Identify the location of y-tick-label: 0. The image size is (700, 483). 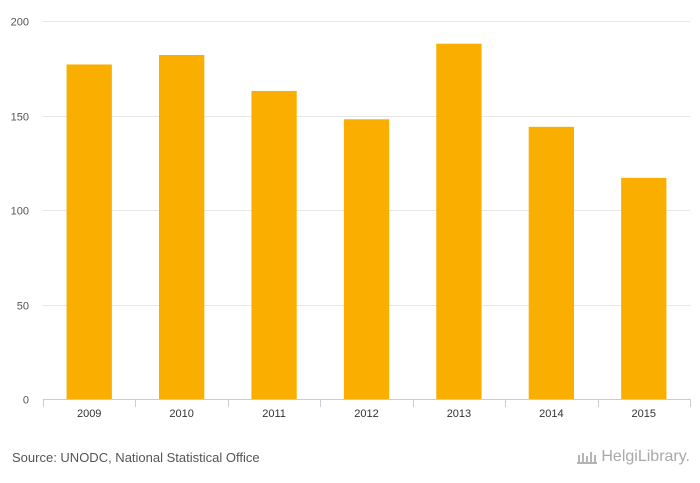
(26, 401).